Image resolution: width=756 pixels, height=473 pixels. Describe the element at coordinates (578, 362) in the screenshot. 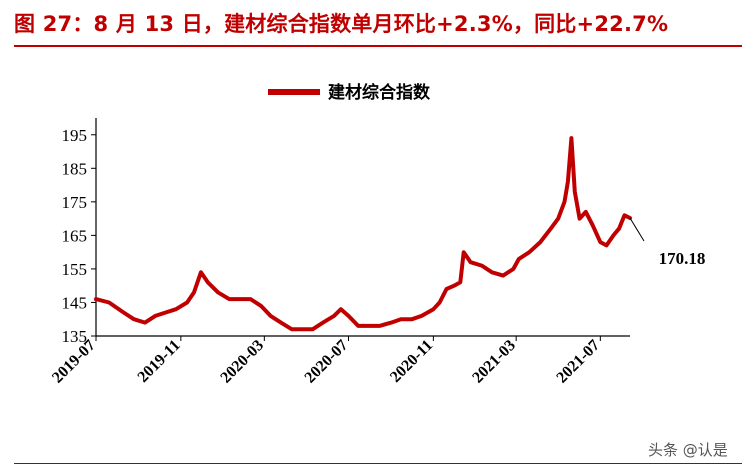

I see `x-tick-label: 2021-07` at that location.